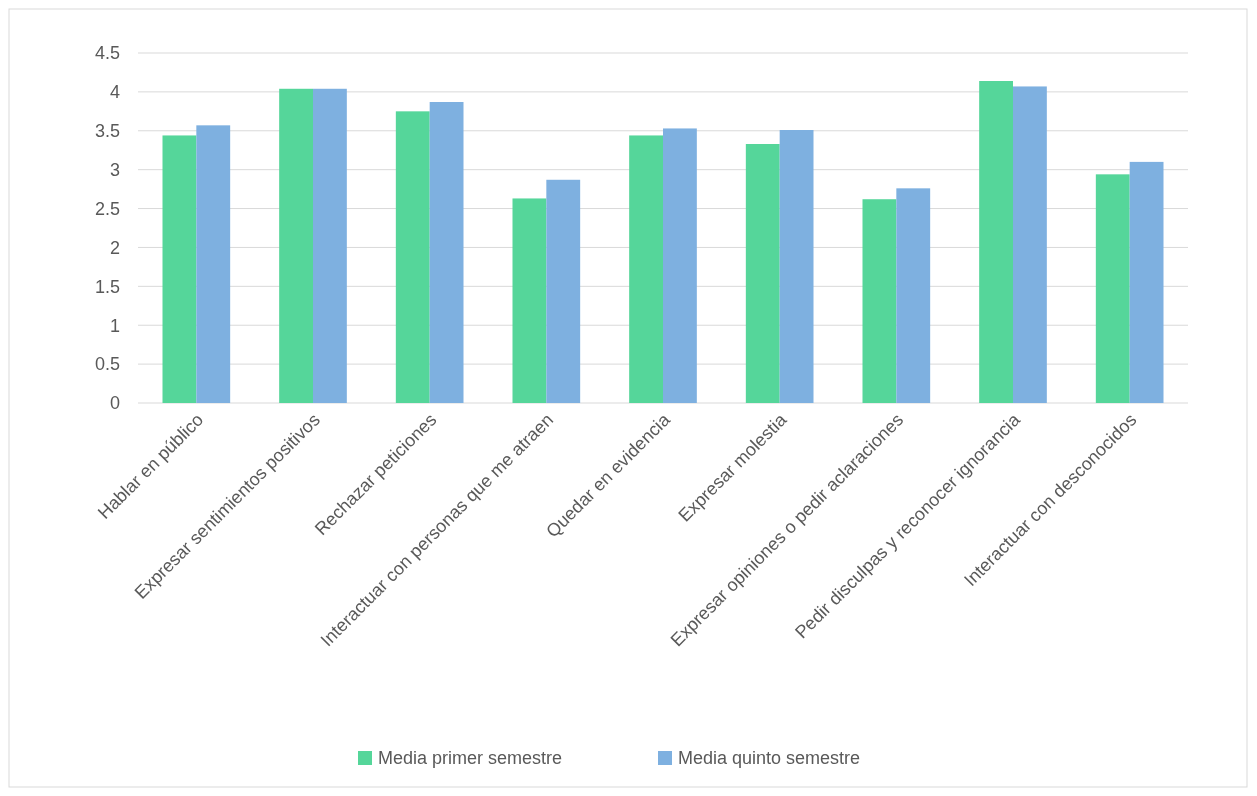 The width and height of the screenshot is (1257, 796). I want to click on y-tick-label: 3, so click(114, 169).